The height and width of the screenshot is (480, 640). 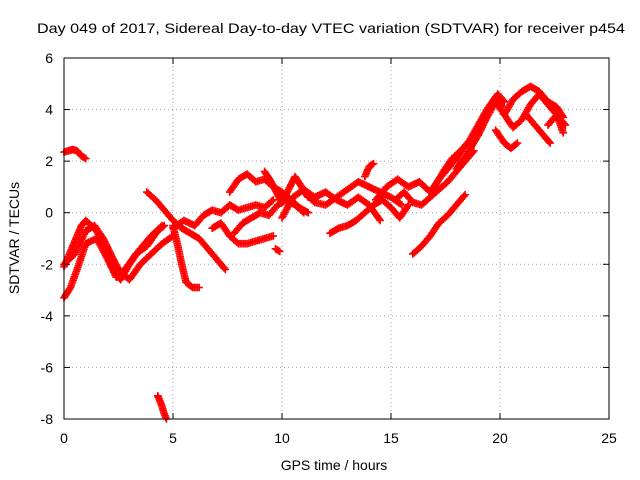 What do you see at coordinates (47, 264) in the screenshot?
I see `y-tick-label: -2` at bounding box center [47, 264].